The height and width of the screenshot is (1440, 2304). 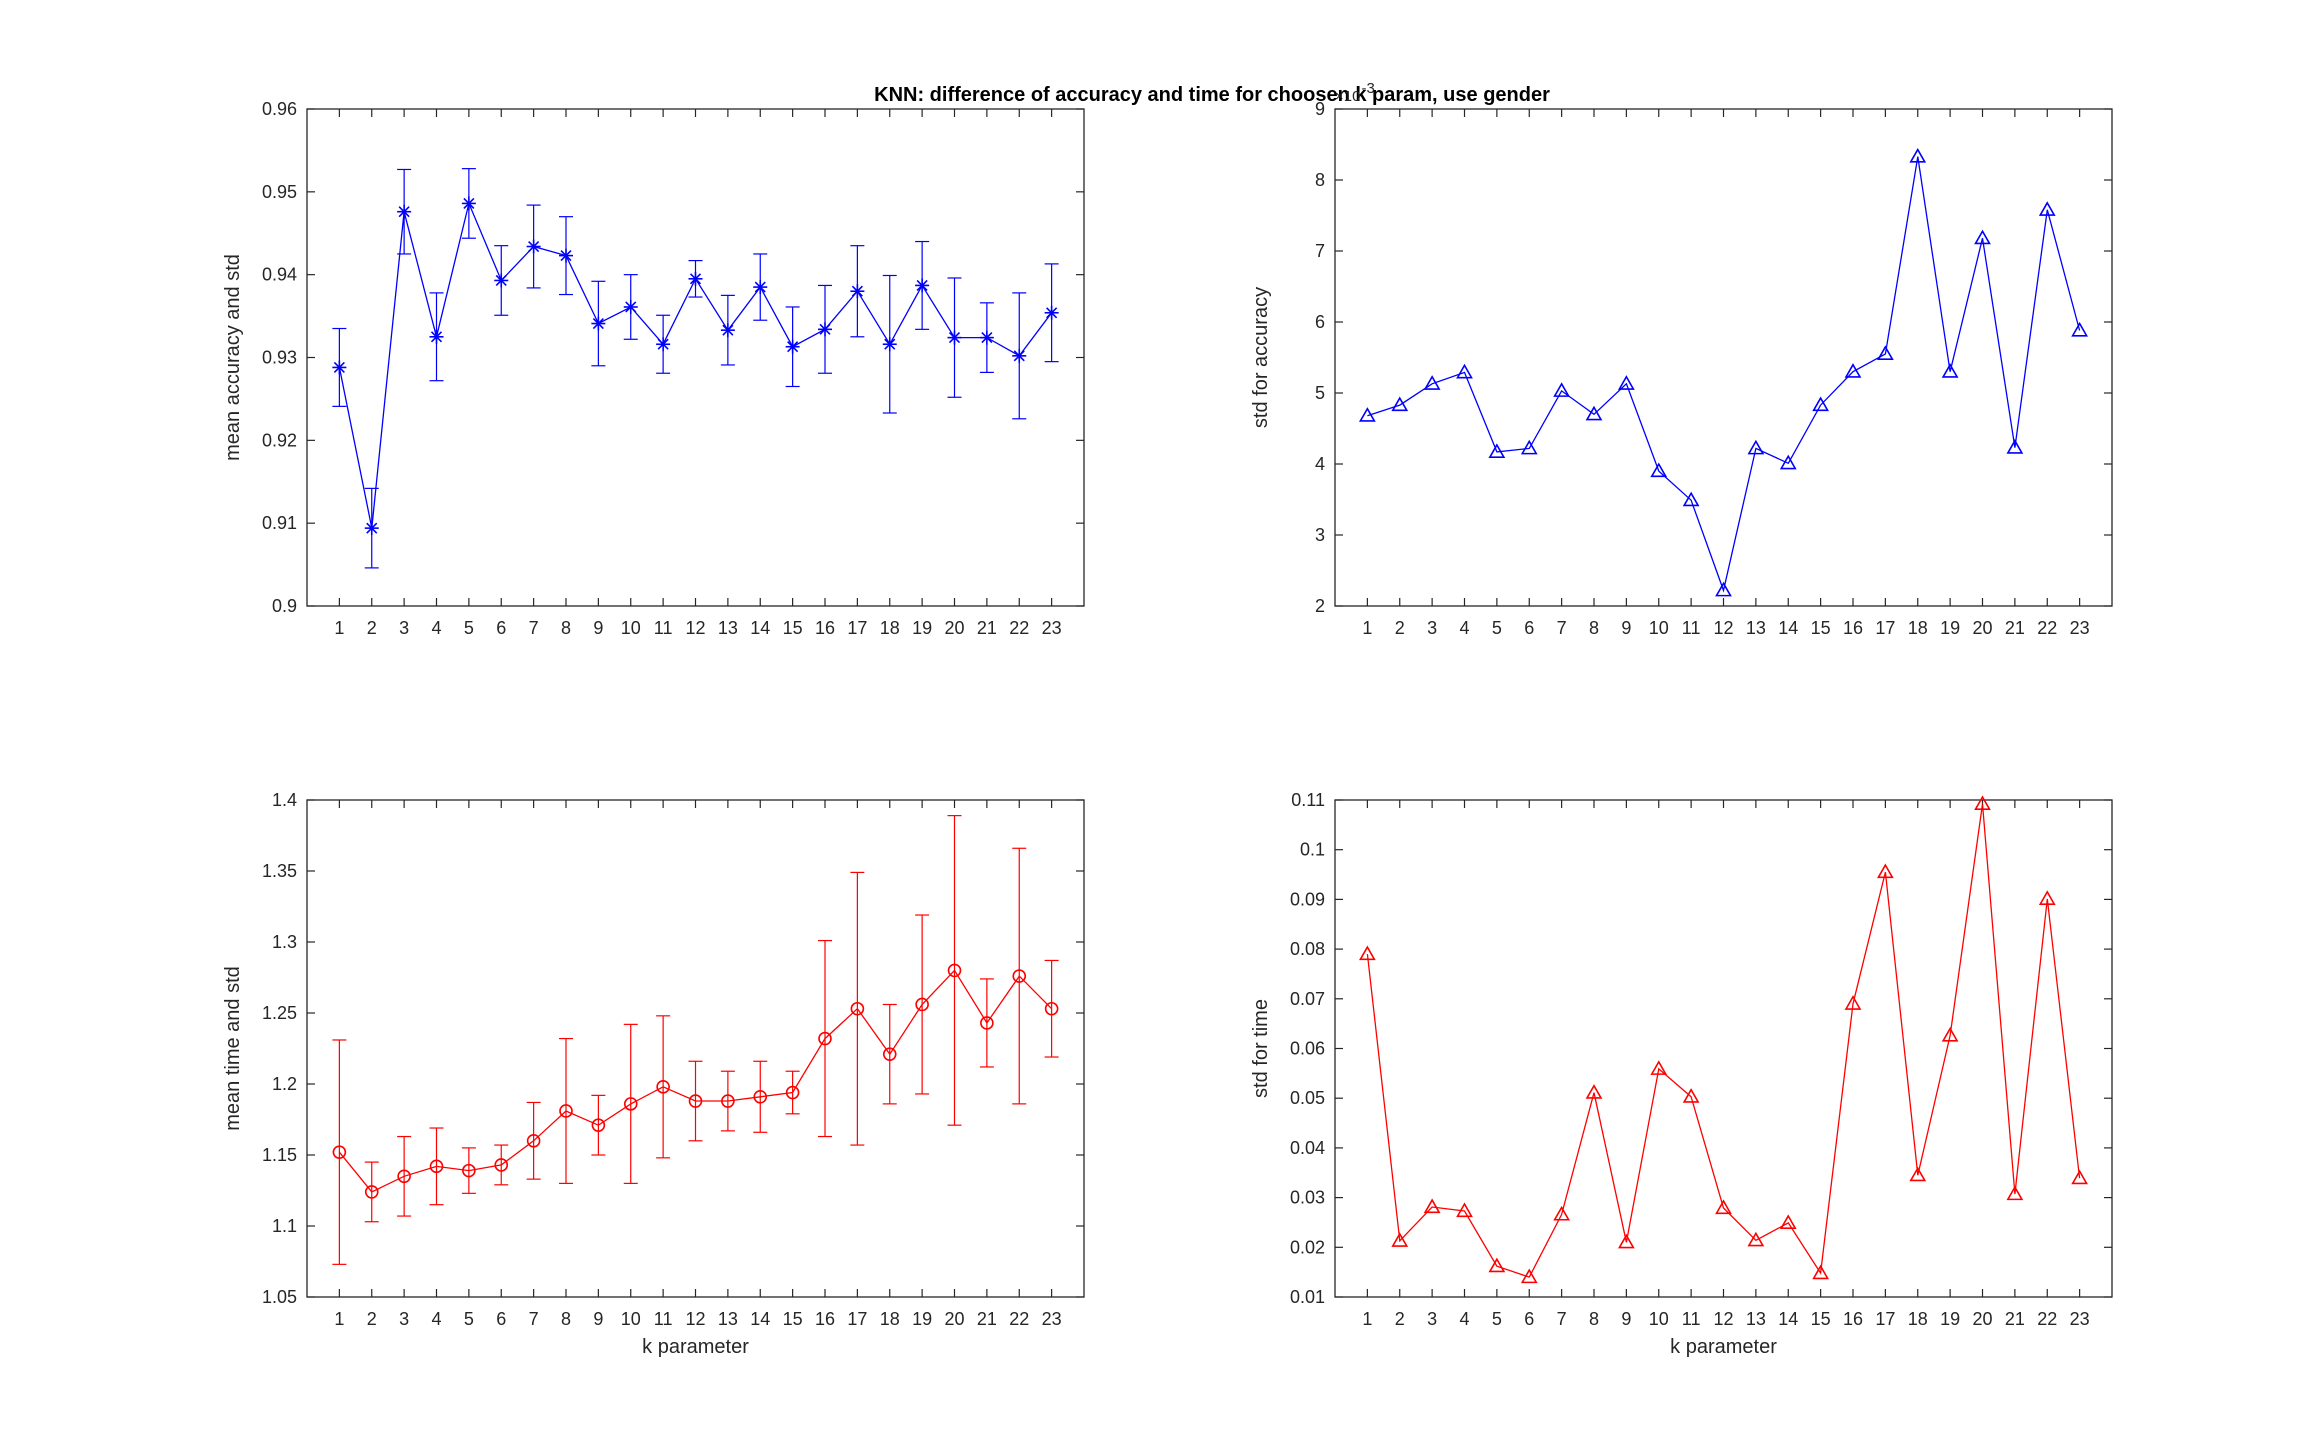 What do you see at coordinates (793, 628) in the screenshot?
I see `x-tick-label: 15` at bounding box center [793, 628].